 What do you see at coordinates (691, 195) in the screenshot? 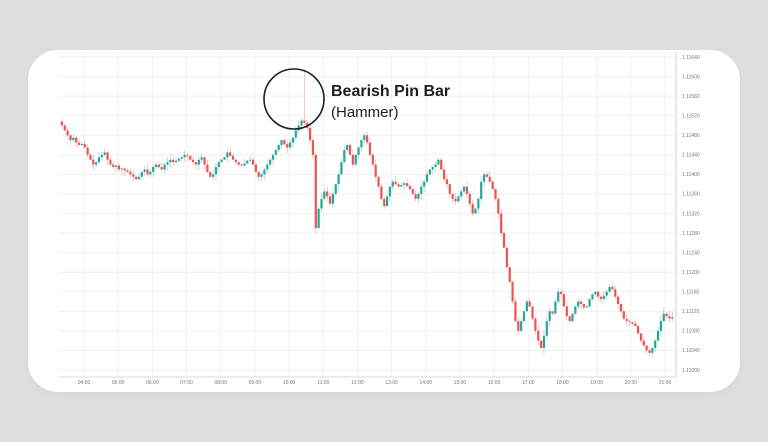
I see `y-tick-label: 1.11360` at bounding box center [691, 195].